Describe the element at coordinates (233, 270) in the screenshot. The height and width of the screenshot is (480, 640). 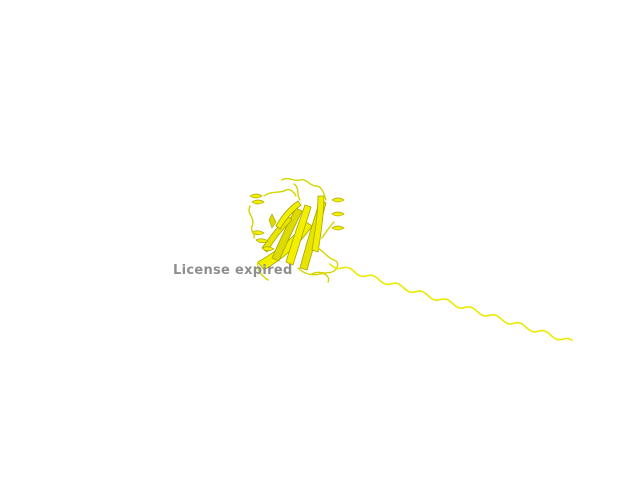
I see `license-watermark: License expired` at that location.